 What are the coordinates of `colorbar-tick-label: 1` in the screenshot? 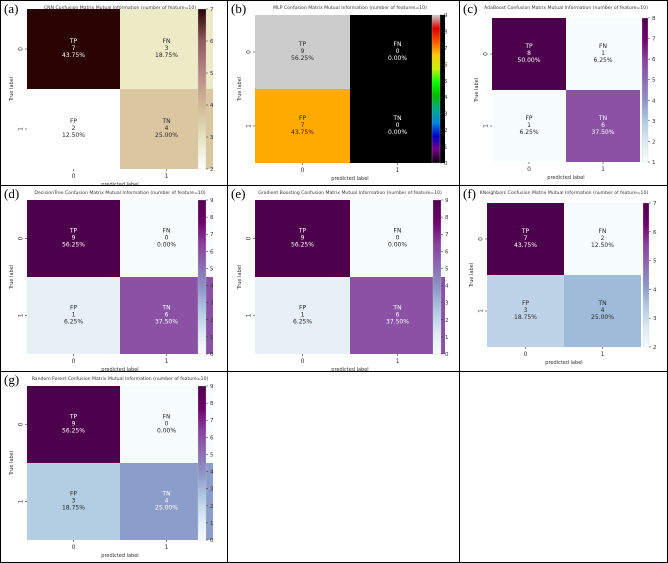 It's located at (446, 148).